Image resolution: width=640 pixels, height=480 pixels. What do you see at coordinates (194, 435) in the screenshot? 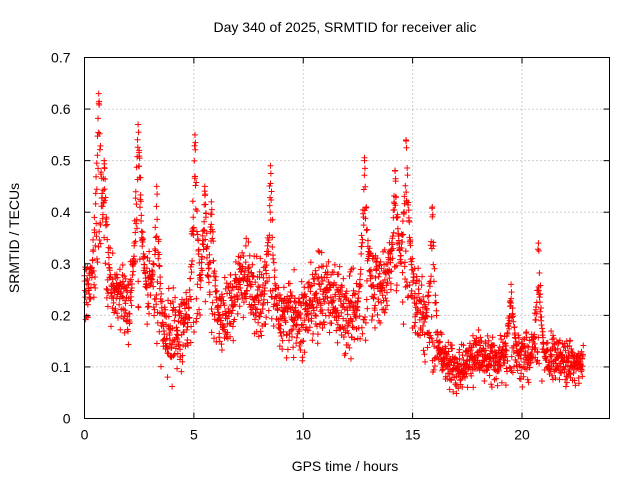
I see `x-tick-label: 5` at bounding box center [194, 435].